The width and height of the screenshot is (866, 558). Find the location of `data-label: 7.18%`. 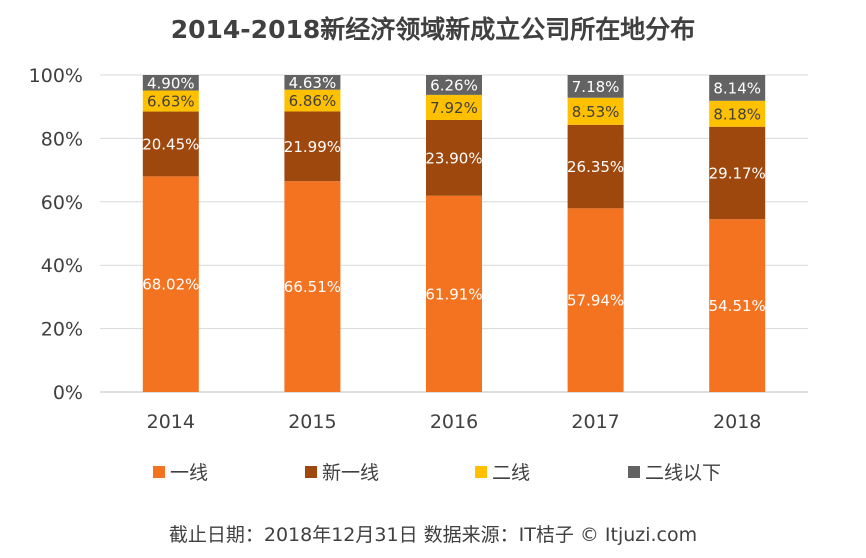

data-label: 7.18% is located at coordinates (596, 87).